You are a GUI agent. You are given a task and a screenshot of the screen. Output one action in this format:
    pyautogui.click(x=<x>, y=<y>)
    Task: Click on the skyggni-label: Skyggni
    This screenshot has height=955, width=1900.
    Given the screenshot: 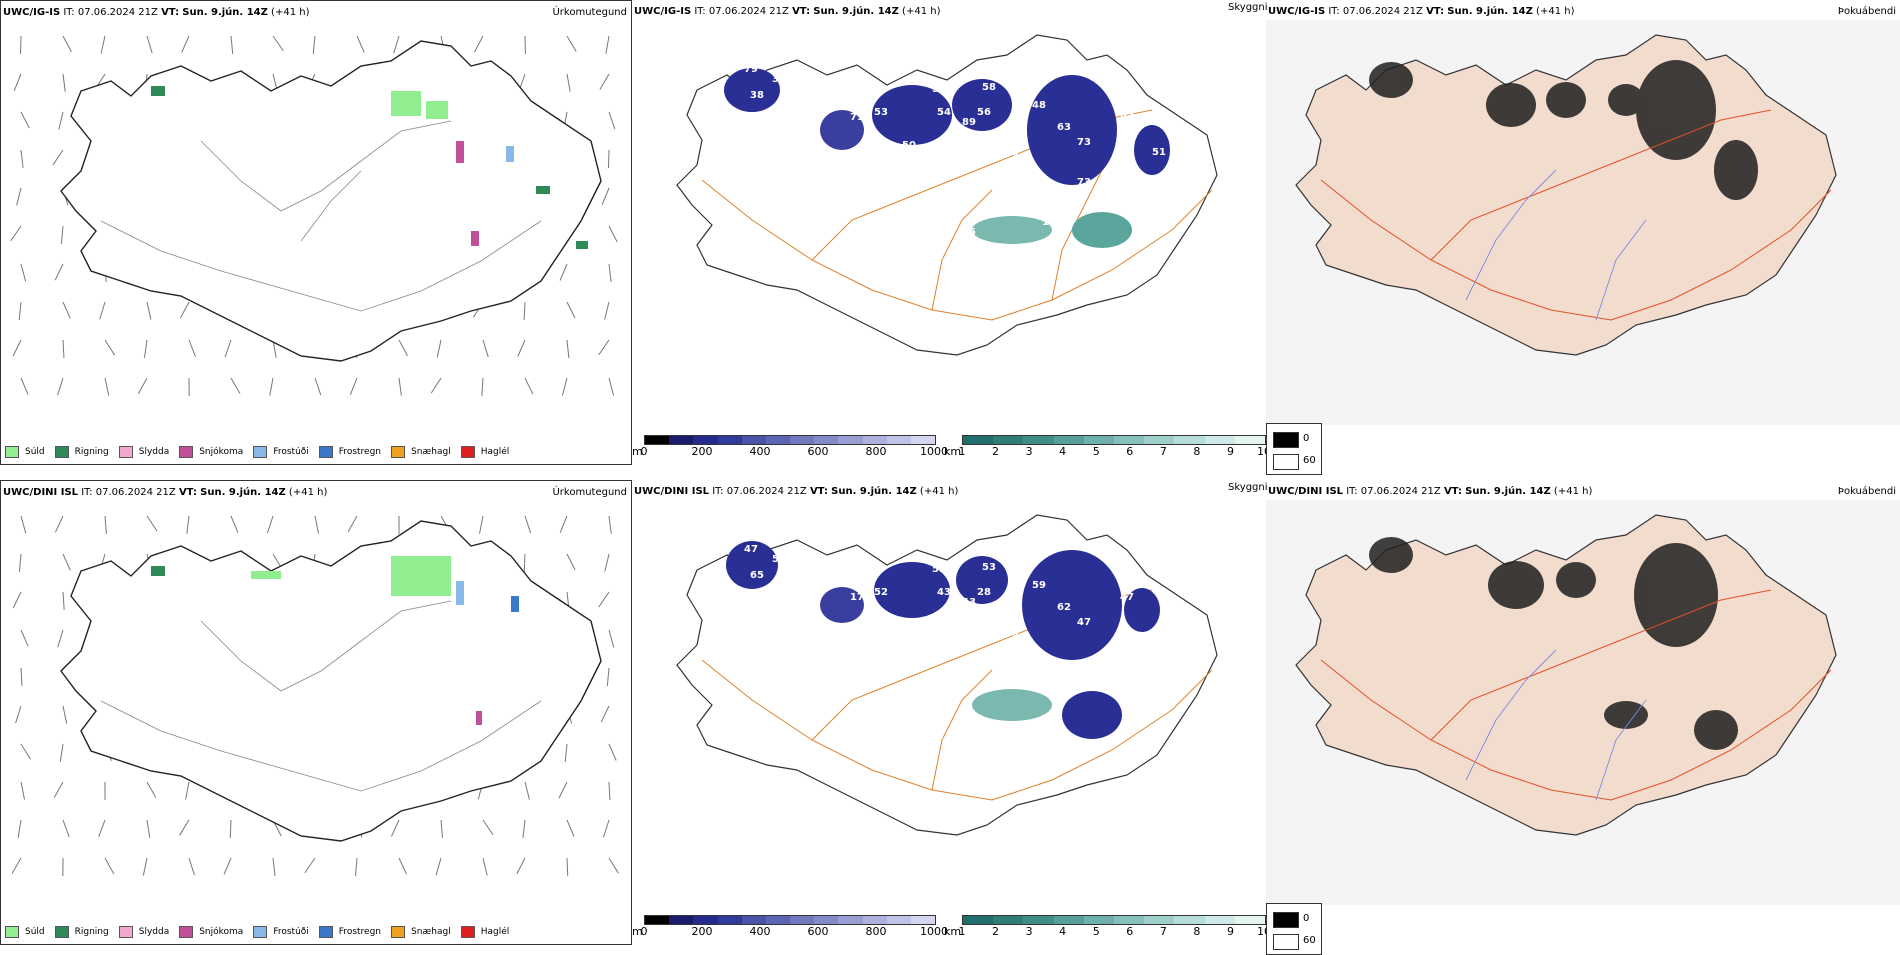 What is the action you would take?
    pyautogui.click(x=1248, y=487)
    